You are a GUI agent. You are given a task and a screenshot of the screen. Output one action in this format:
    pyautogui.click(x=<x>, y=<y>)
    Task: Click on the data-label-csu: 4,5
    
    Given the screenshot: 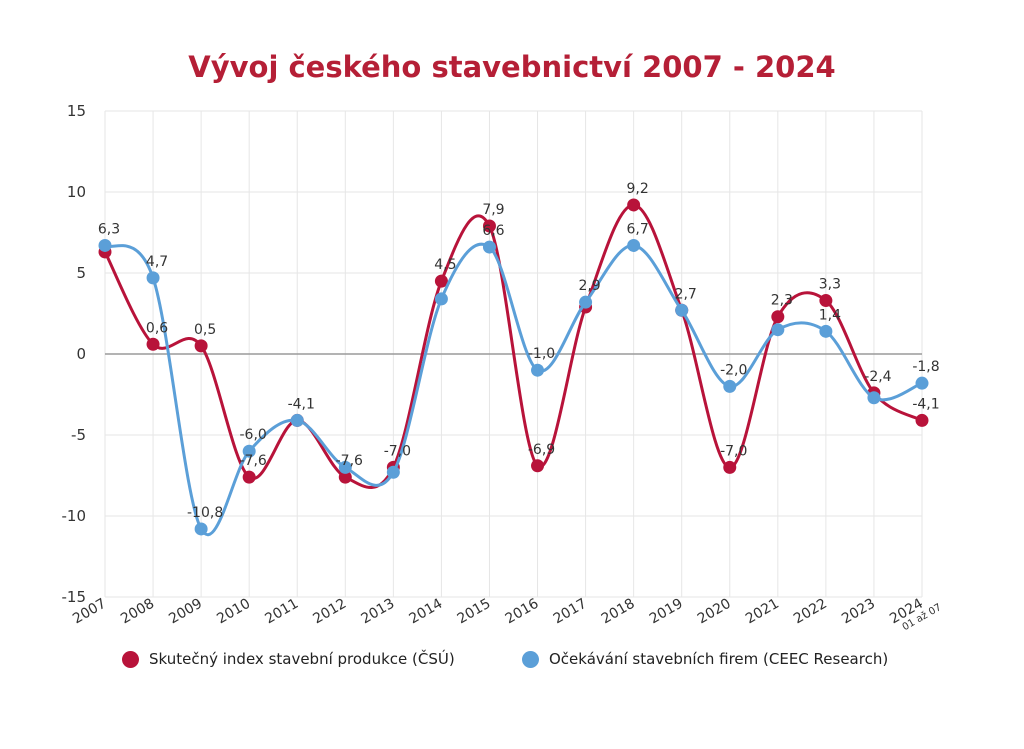 What is the action you would take?
    pyautogui.click(x=445, y=265)
    